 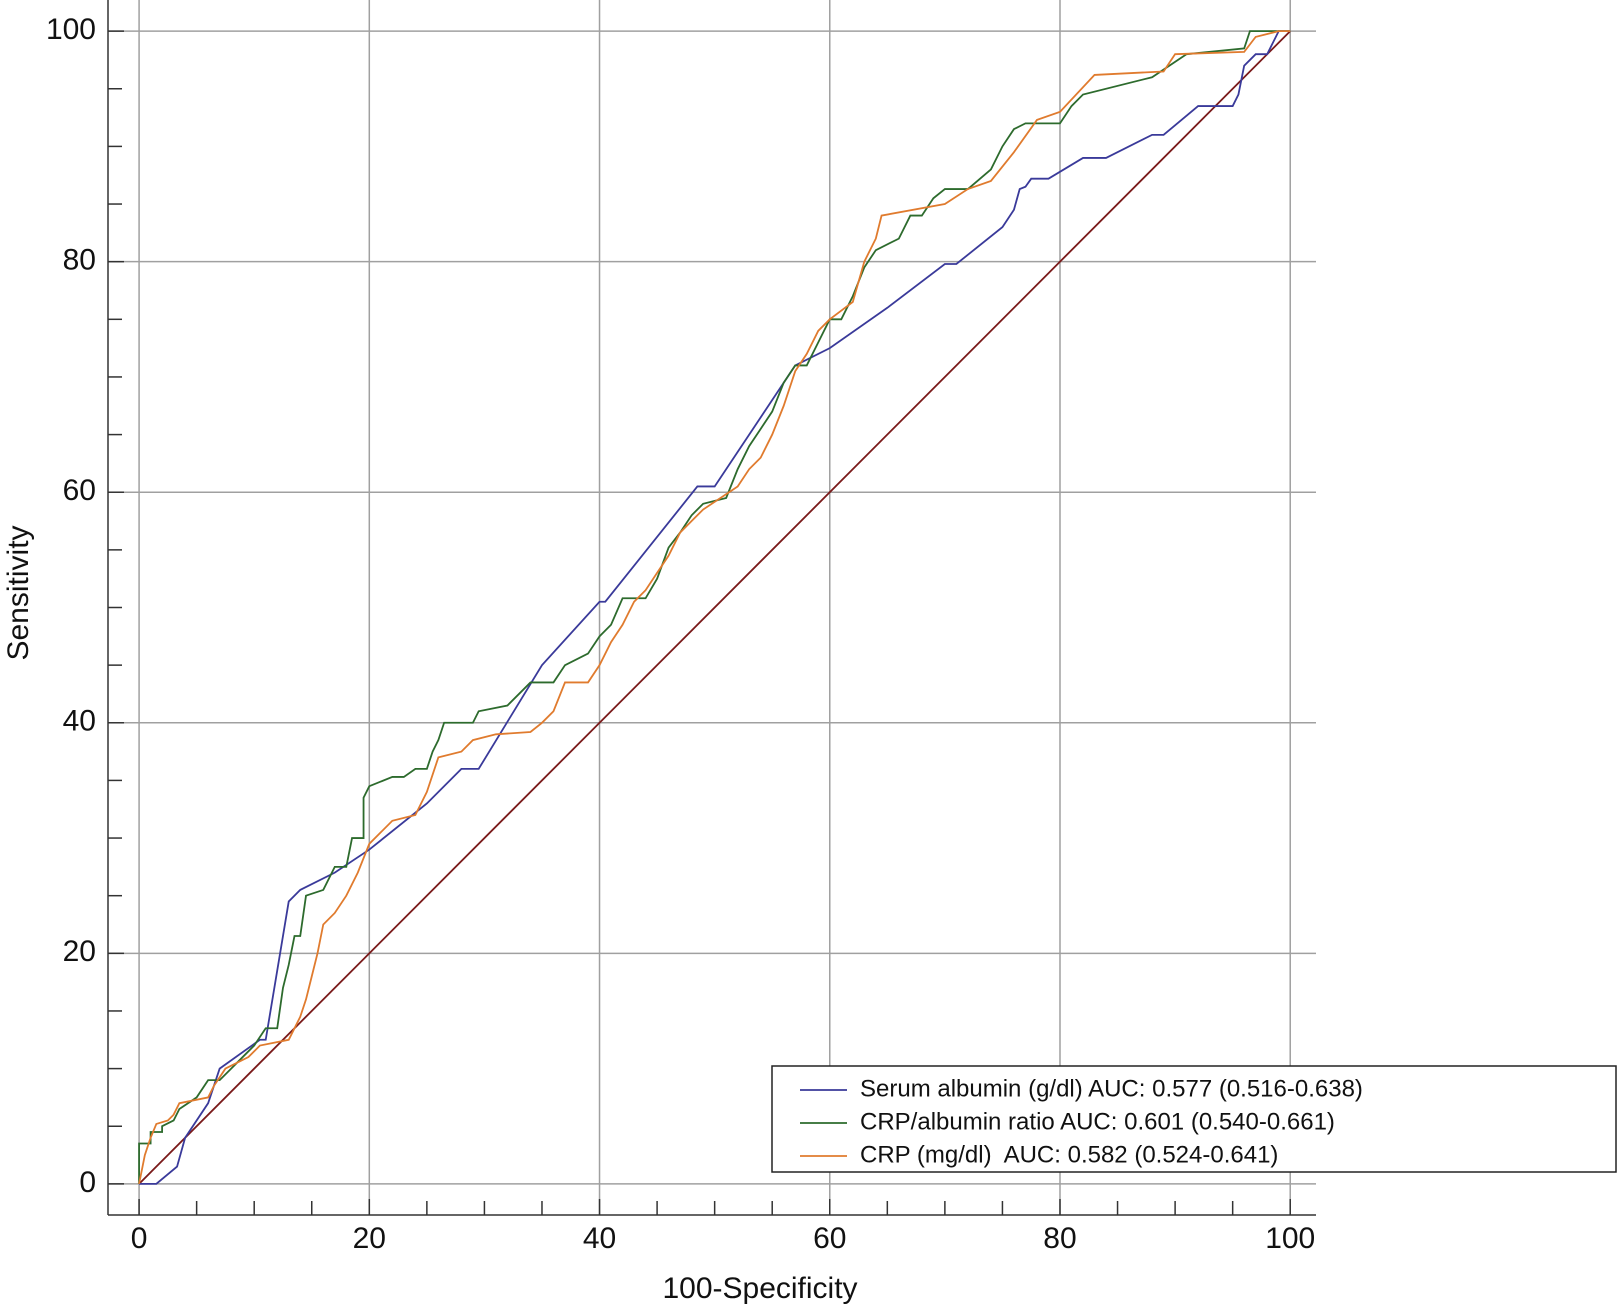 I want to click on y-tick-label: 100, so click(x=71, y=29).